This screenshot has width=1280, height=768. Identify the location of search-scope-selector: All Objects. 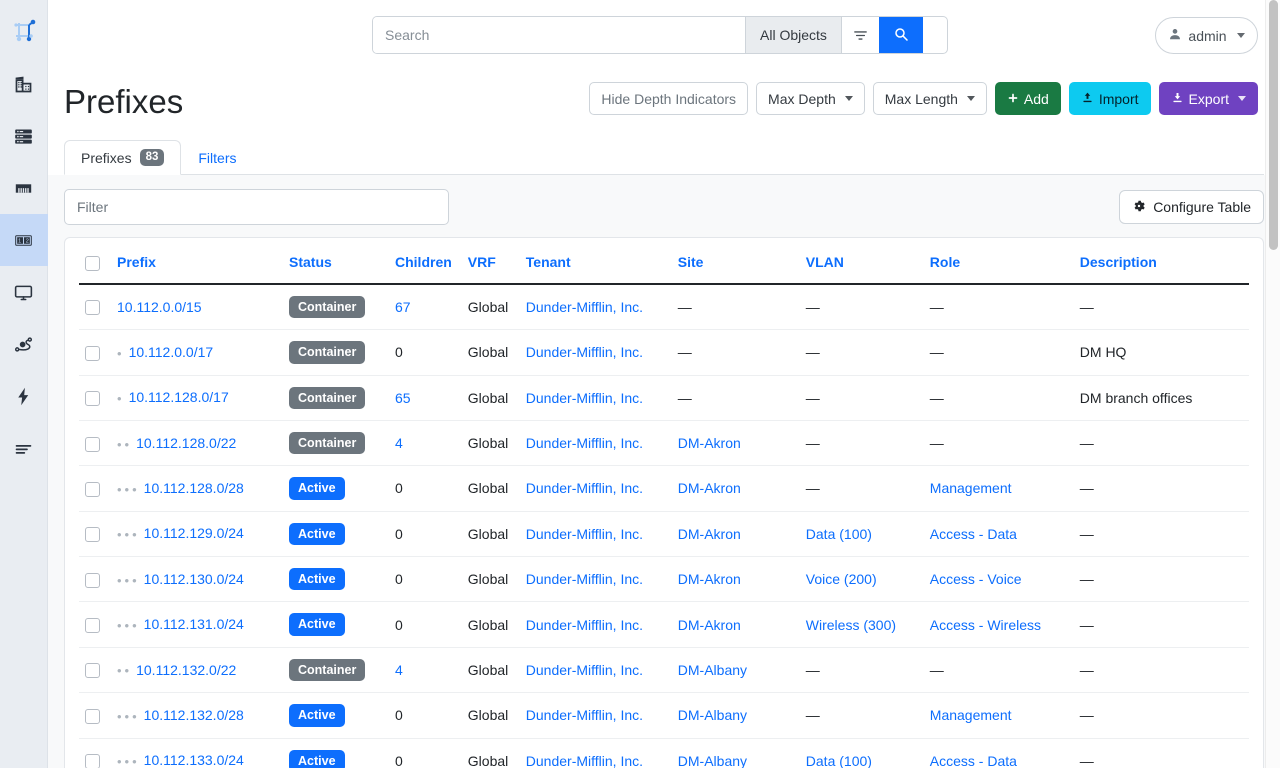
(793, 35).